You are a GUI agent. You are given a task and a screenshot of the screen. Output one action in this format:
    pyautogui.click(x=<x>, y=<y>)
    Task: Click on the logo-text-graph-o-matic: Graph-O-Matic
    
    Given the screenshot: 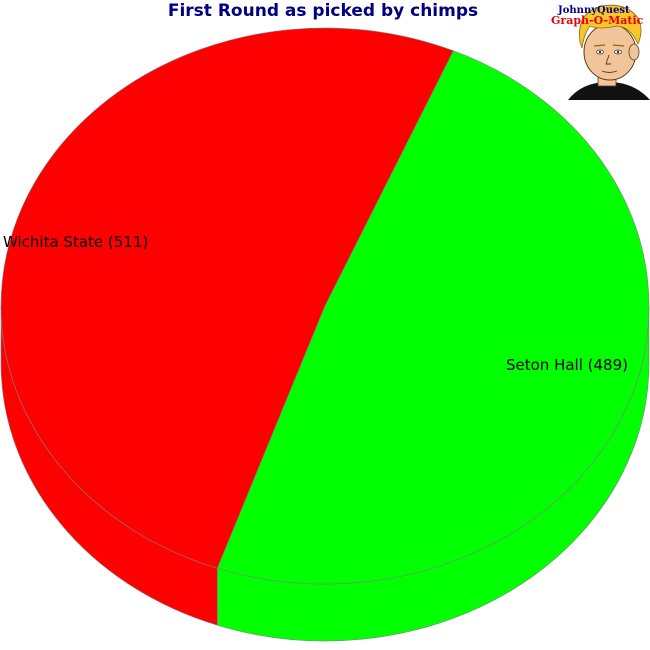 What is the action you would take?
    pyautogui.click(x=597, y=20)
    